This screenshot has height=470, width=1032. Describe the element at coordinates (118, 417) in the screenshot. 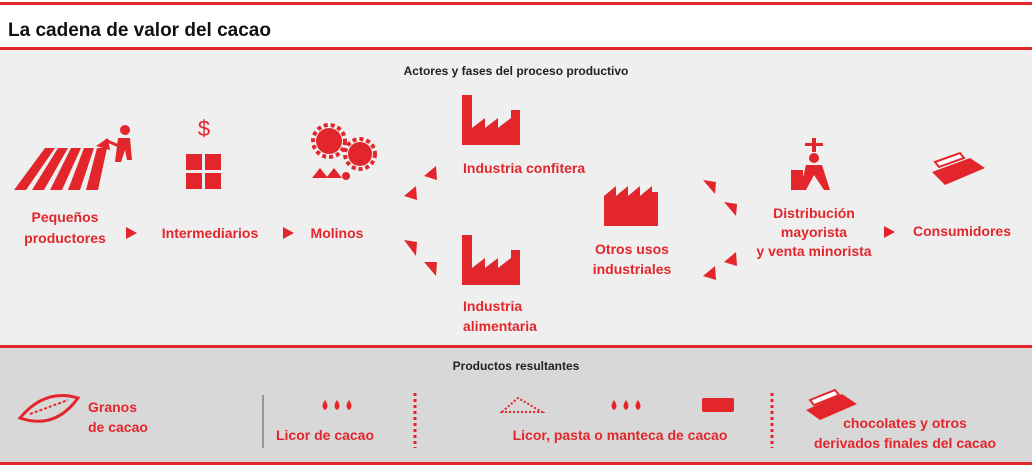

I see `product-label: Granos de cacao` at that location.